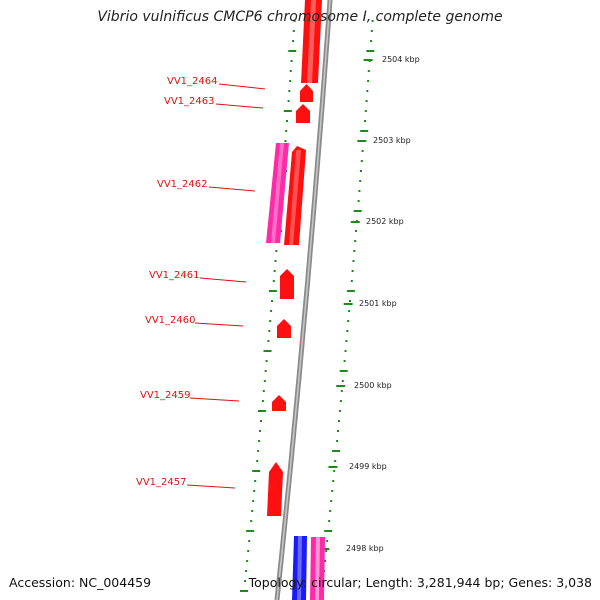 This screenshot has height=600, width=600. What do you see at coordinates (303, 300) in the screenshot?
I see `genome-backbone-highlight` at bounding box center [303, 300].